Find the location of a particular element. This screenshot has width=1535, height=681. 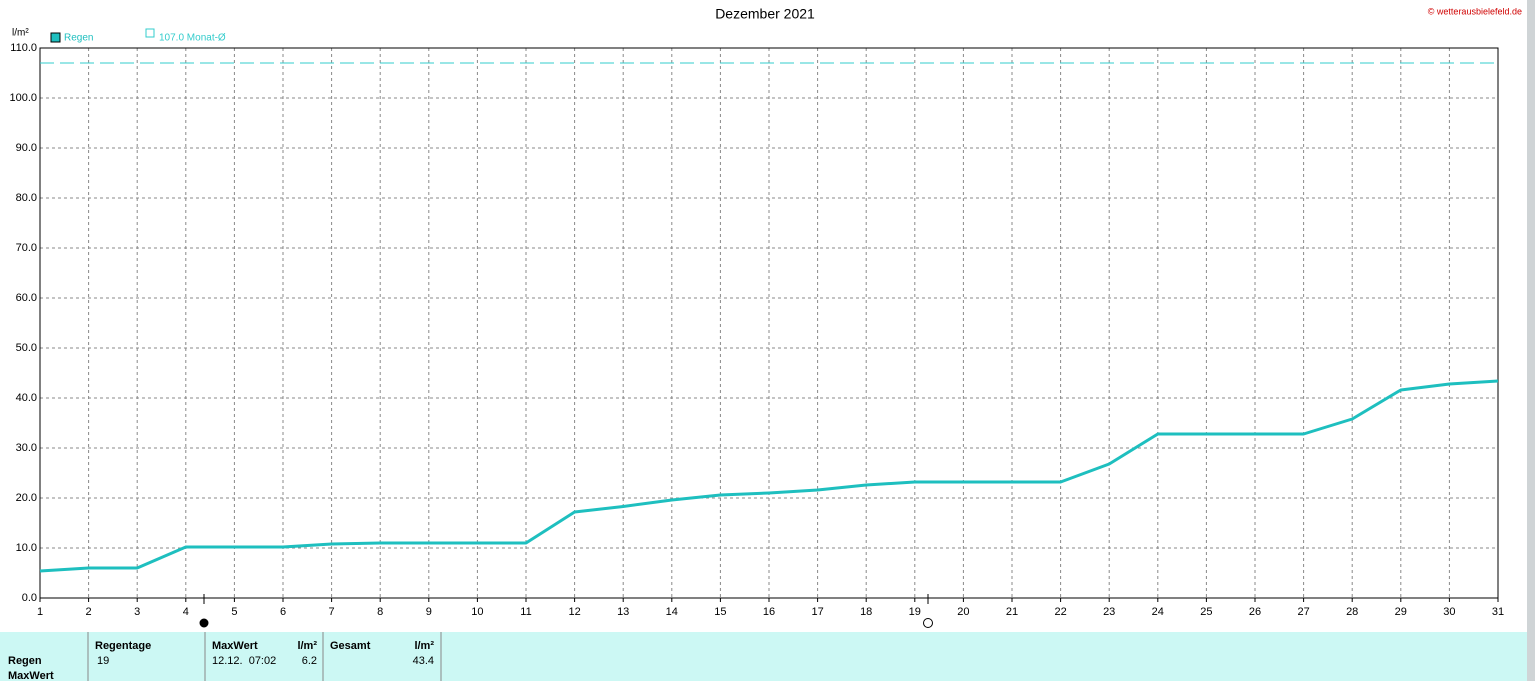

table-background is located at coordinates (763, 656).